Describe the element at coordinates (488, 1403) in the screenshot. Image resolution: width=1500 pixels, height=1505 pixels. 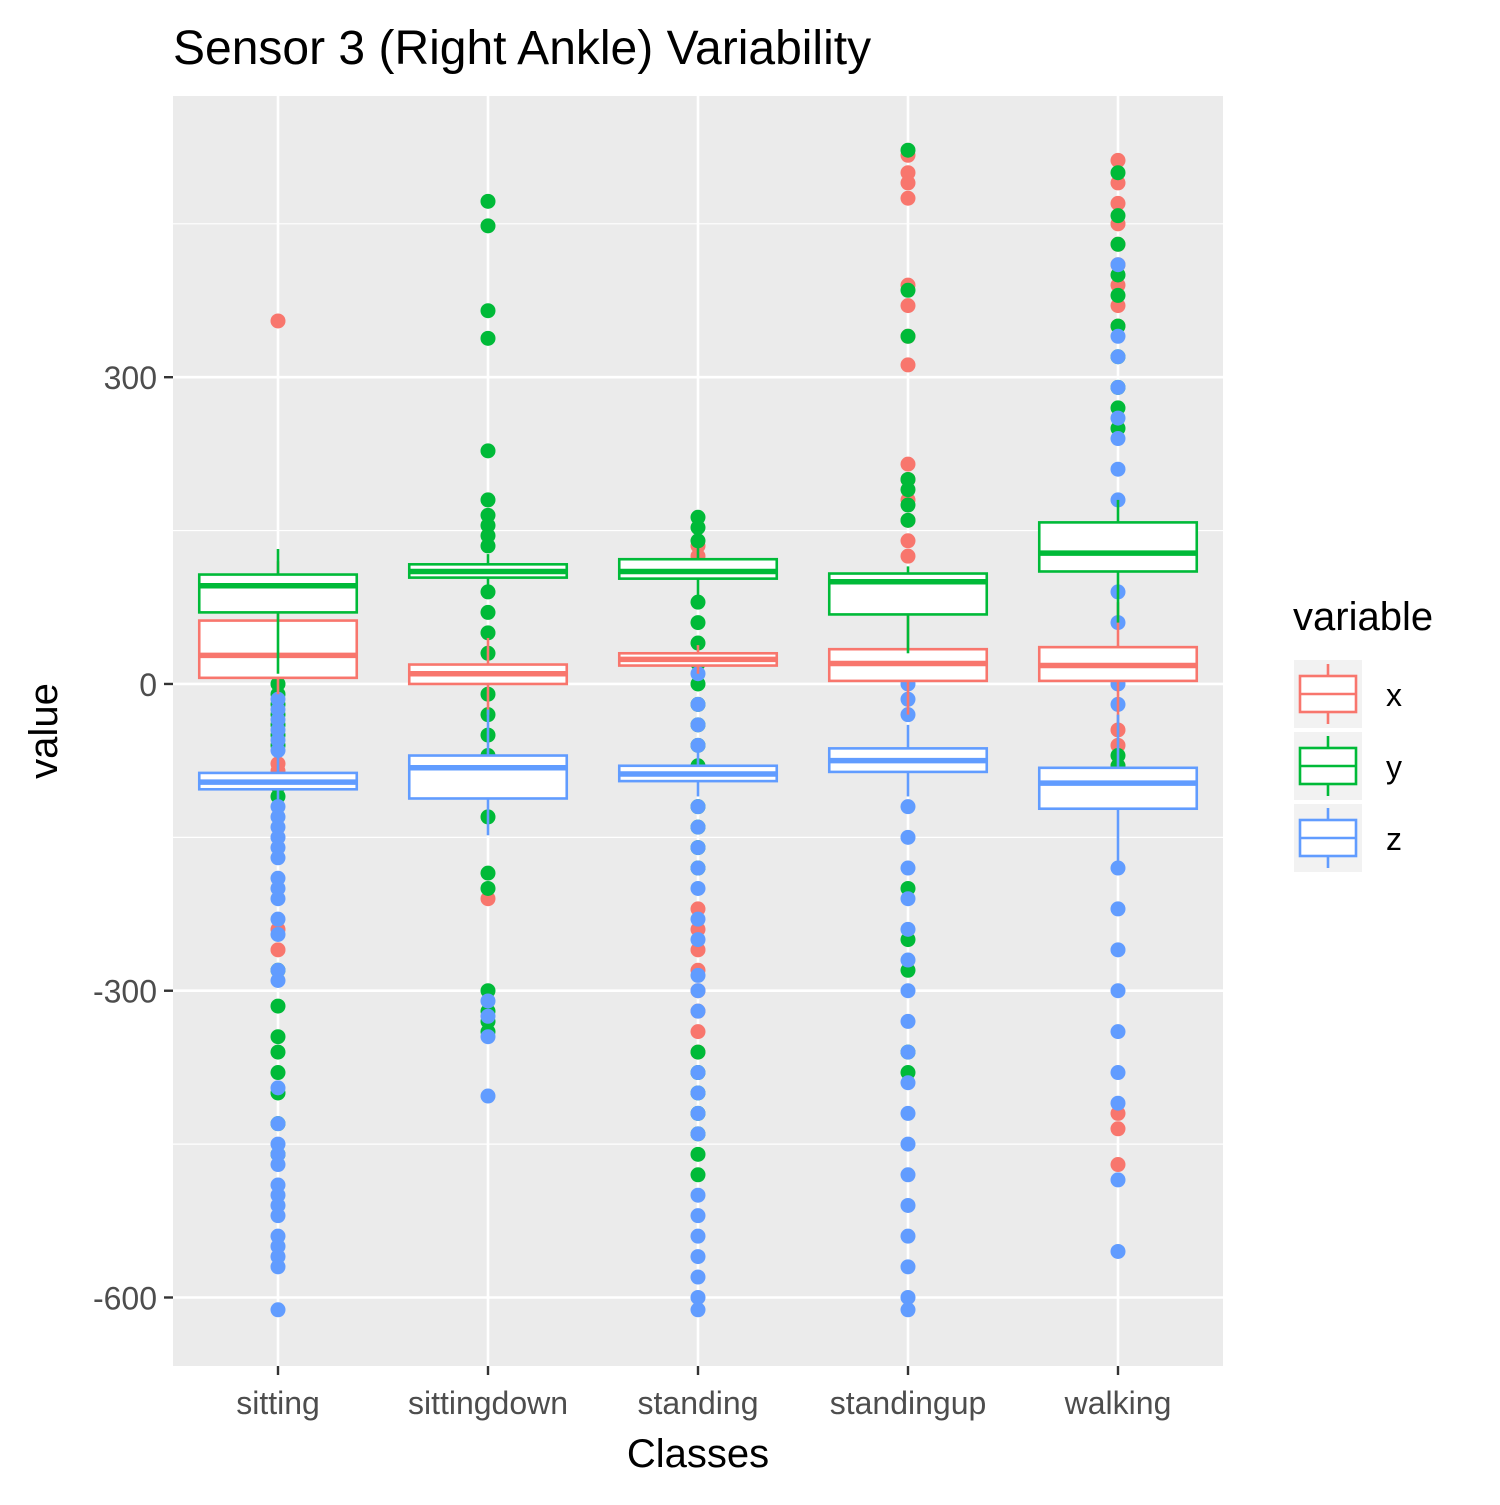
I see `x-tick-label: sittingdown` at that location.